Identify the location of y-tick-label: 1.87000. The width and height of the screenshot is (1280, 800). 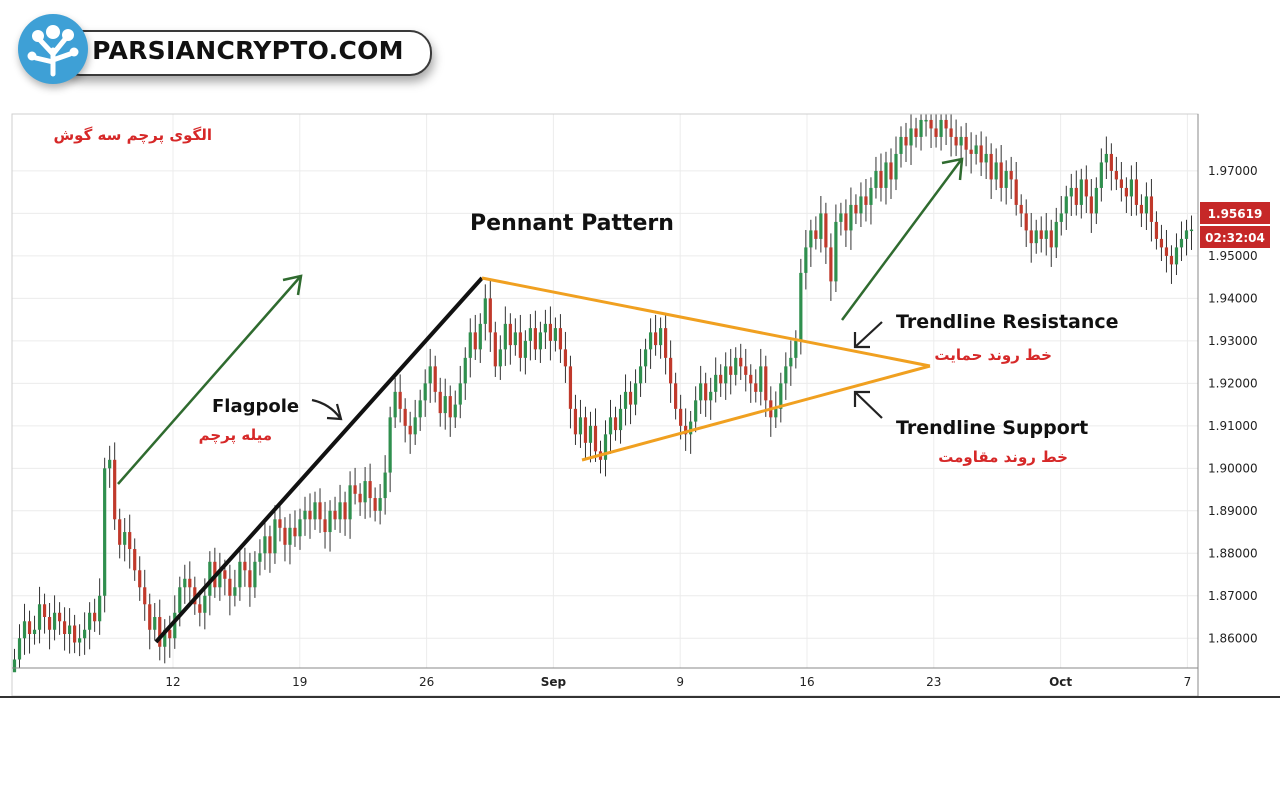
(1233, 596).